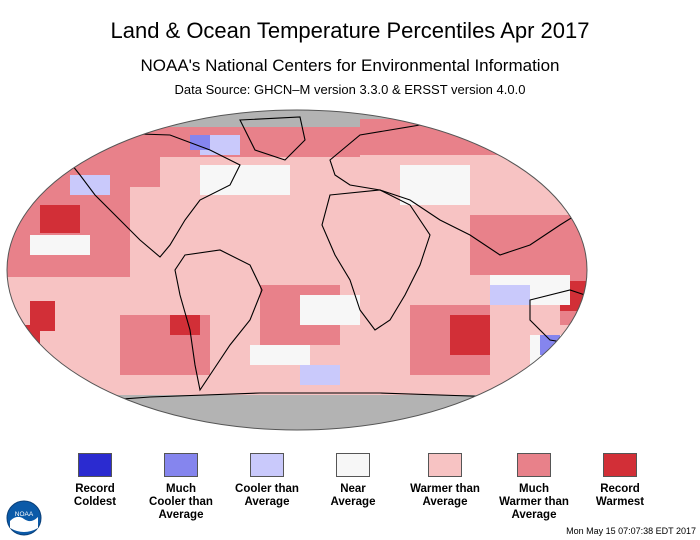 This screenshot has height=540, width=700. Describe the element at coordinates (24, 514) in the screenshot. I see `svg-text: NOAA` at that location.